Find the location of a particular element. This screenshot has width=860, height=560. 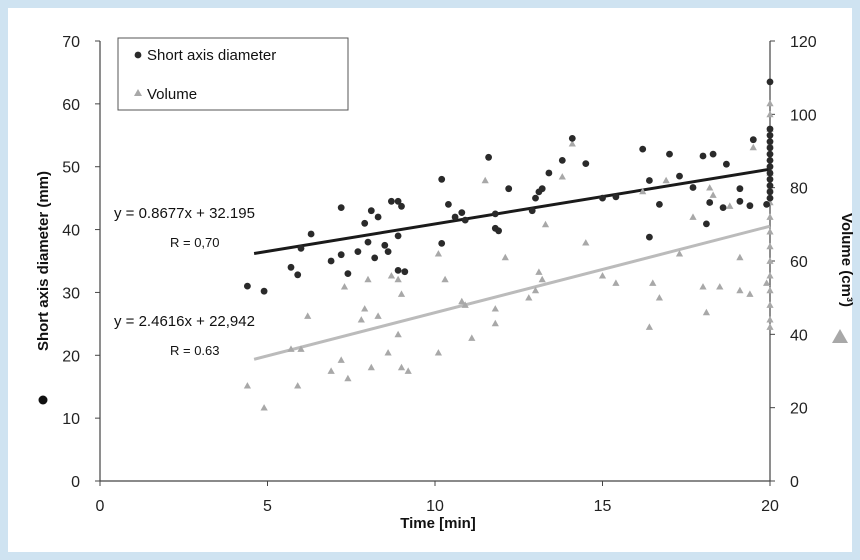

y-right-tick-label: 60 is located at coordinates (799, 262).